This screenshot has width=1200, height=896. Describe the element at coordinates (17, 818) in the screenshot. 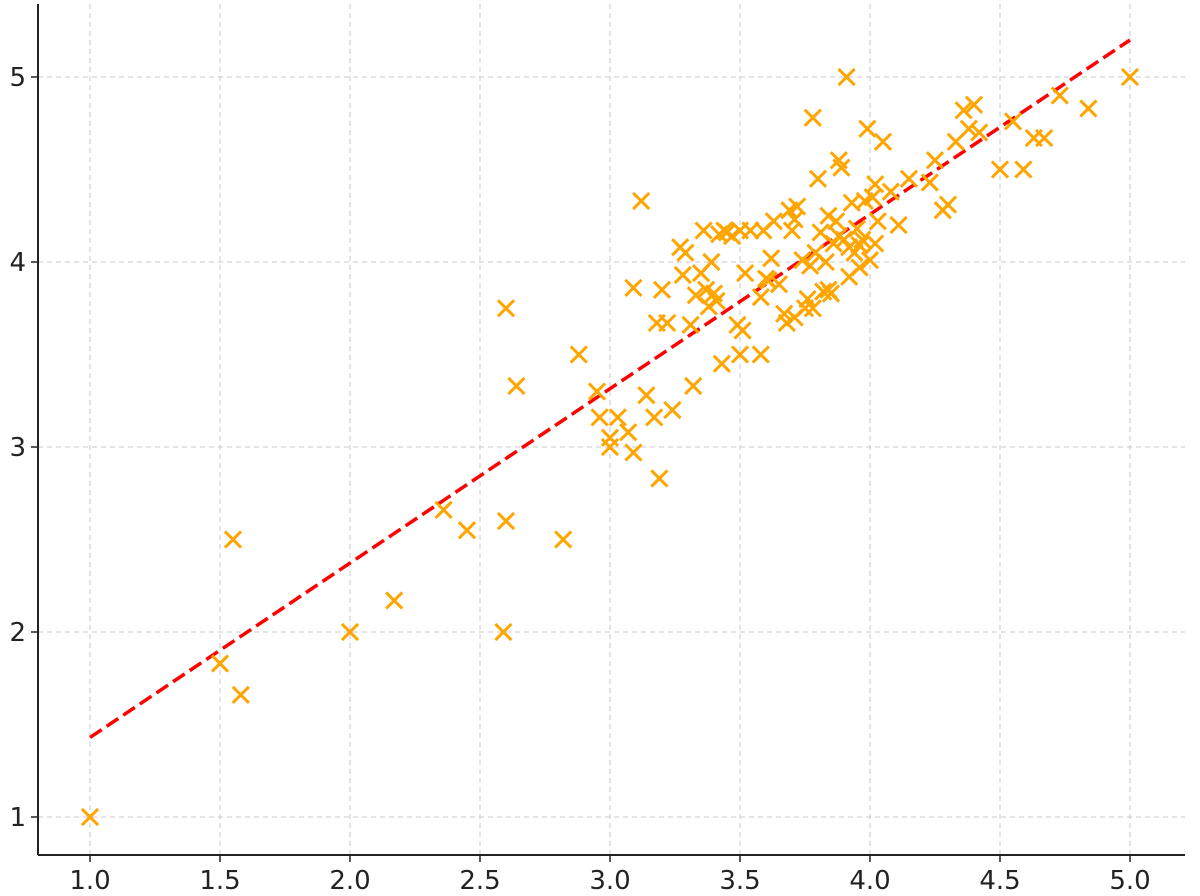

I see `y-tick-label: 1` at that location.